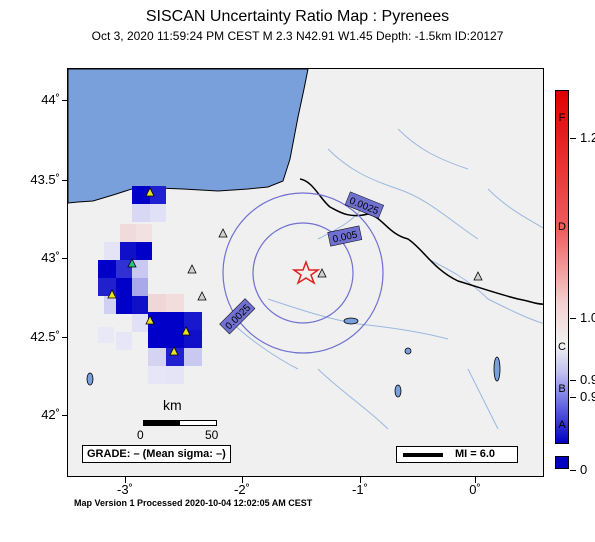  What do you see at coordinates (156, 454) in the screenshot?
I see `grade-box: GRADE: – (Mean sigma: –)` at bounding box center [156, 454].